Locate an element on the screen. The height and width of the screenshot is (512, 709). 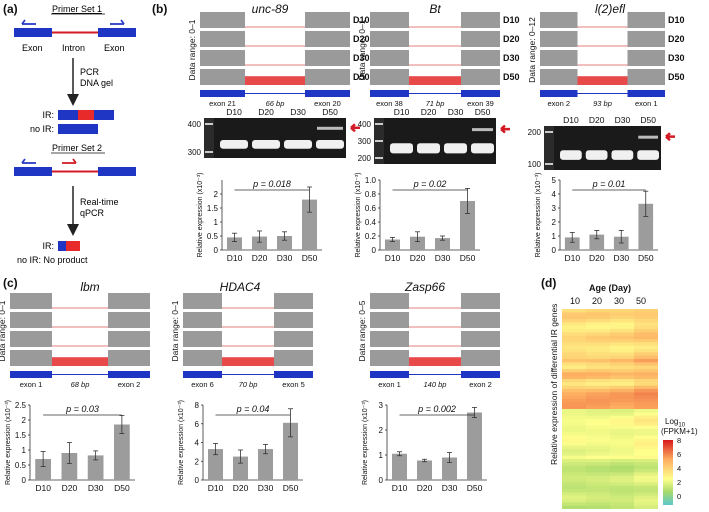
y-tick-label: 5 is located at coordinates (554, 180).